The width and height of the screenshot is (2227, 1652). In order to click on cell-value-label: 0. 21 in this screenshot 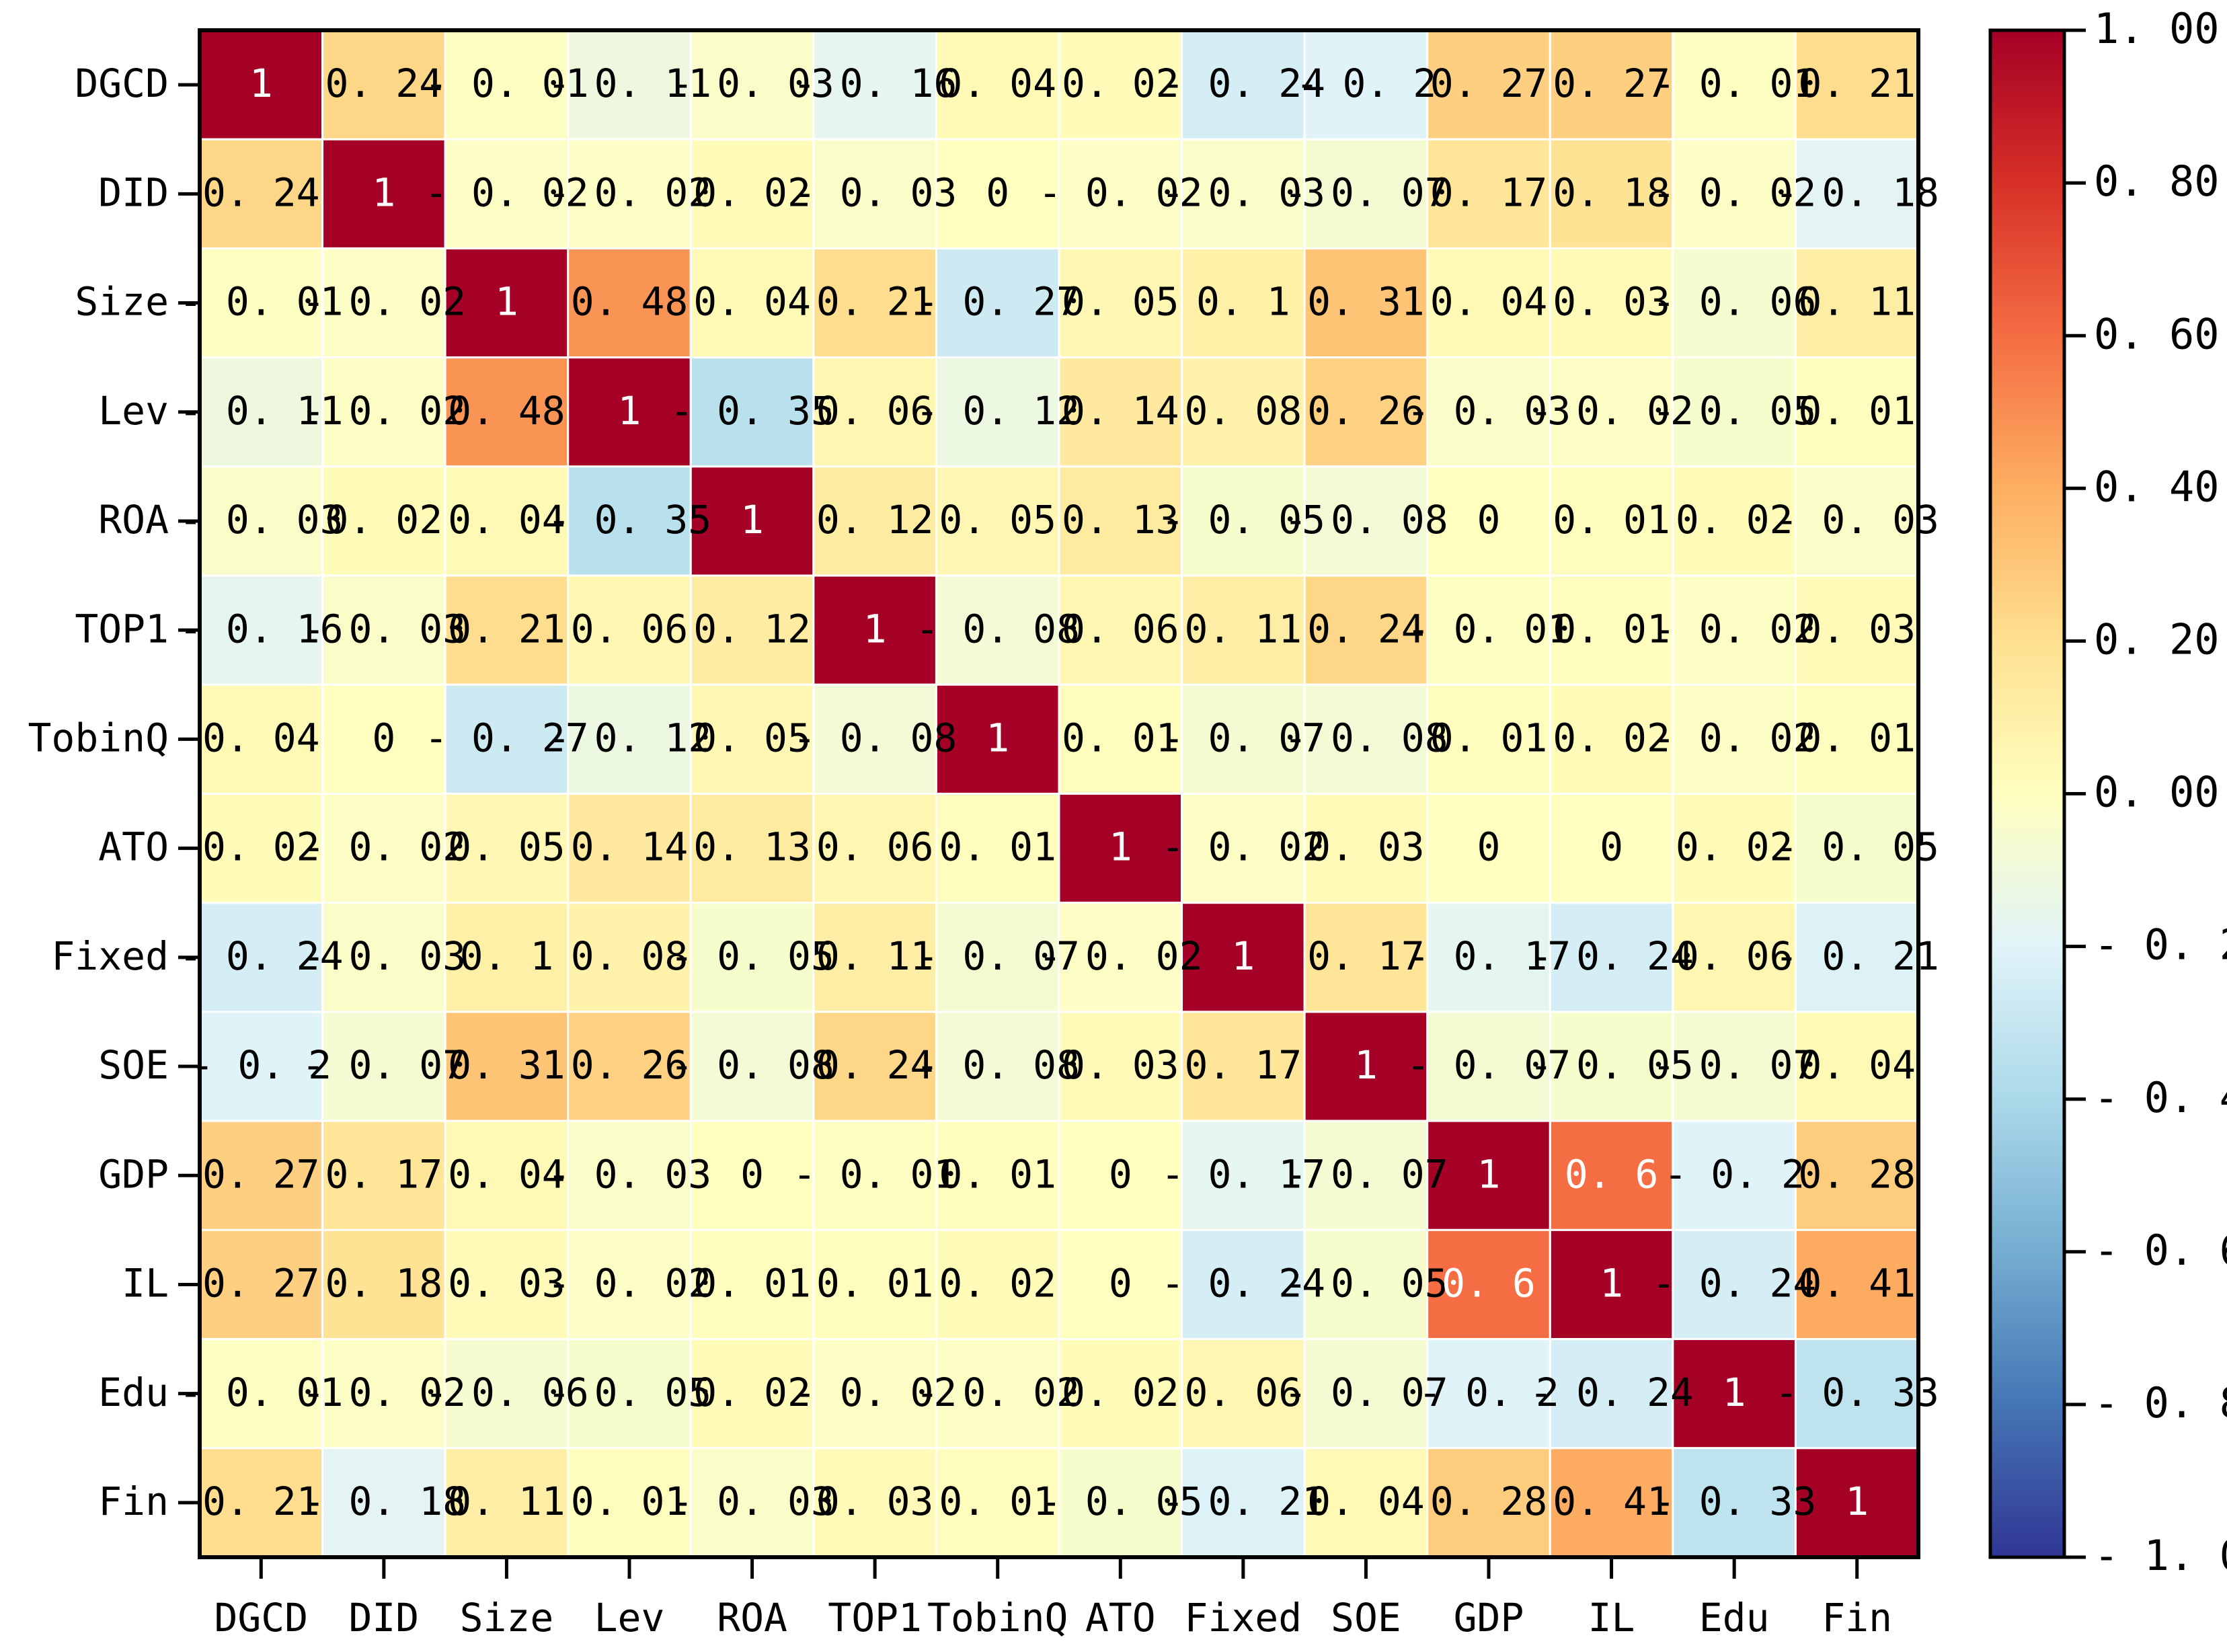, I will do `click(261, 1501)`.